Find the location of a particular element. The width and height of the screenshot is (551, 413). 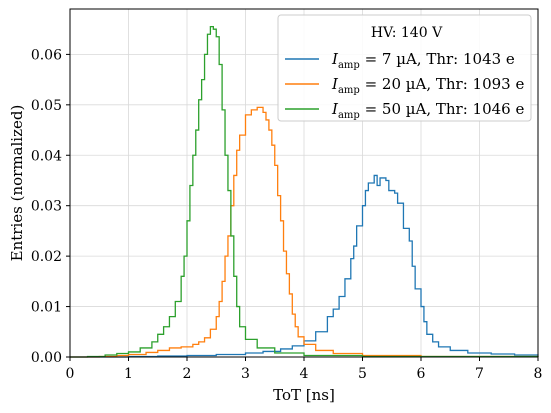

y-axis-label: Entries (normalized) is located at coordinates (17, 183).